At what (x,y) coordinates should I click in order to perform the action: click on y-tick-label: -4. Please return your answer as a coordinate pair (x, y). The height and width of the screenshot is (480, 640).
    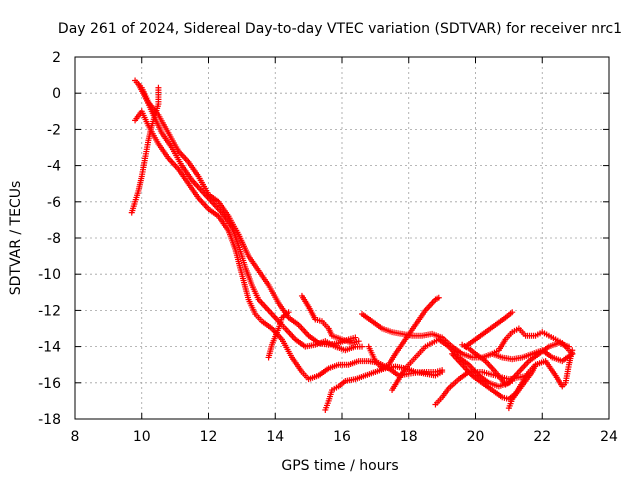
    Looking at the image, I should click on (54, 167).